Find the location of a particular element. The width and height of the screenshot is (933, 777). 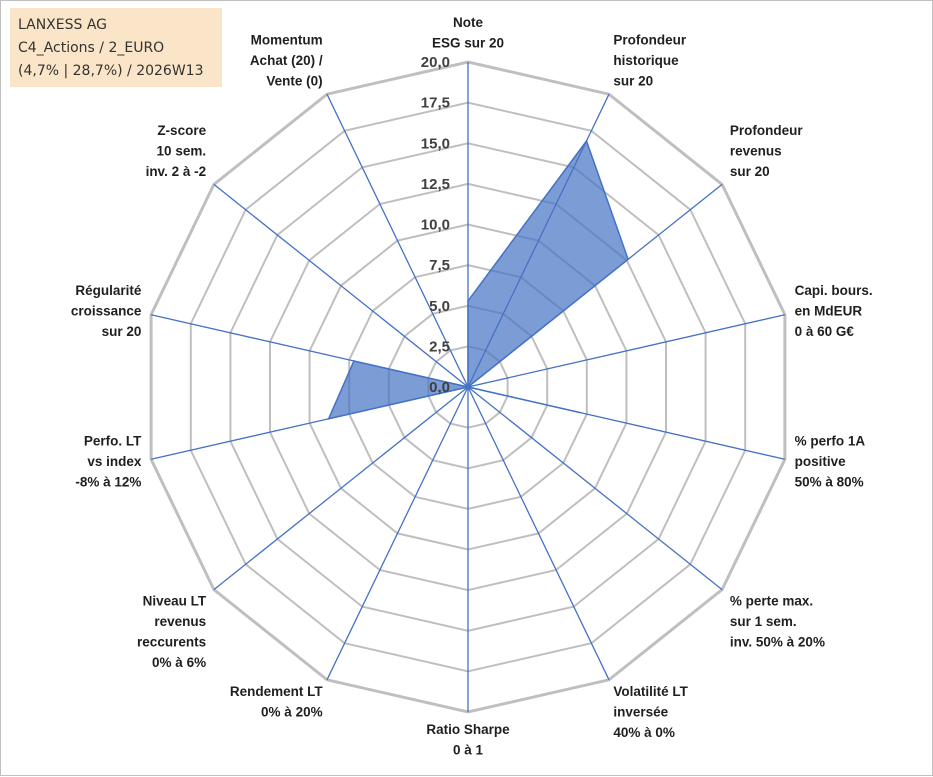

axis-label: Profondeur historique sur 20 is located at coordinates (649, 61).